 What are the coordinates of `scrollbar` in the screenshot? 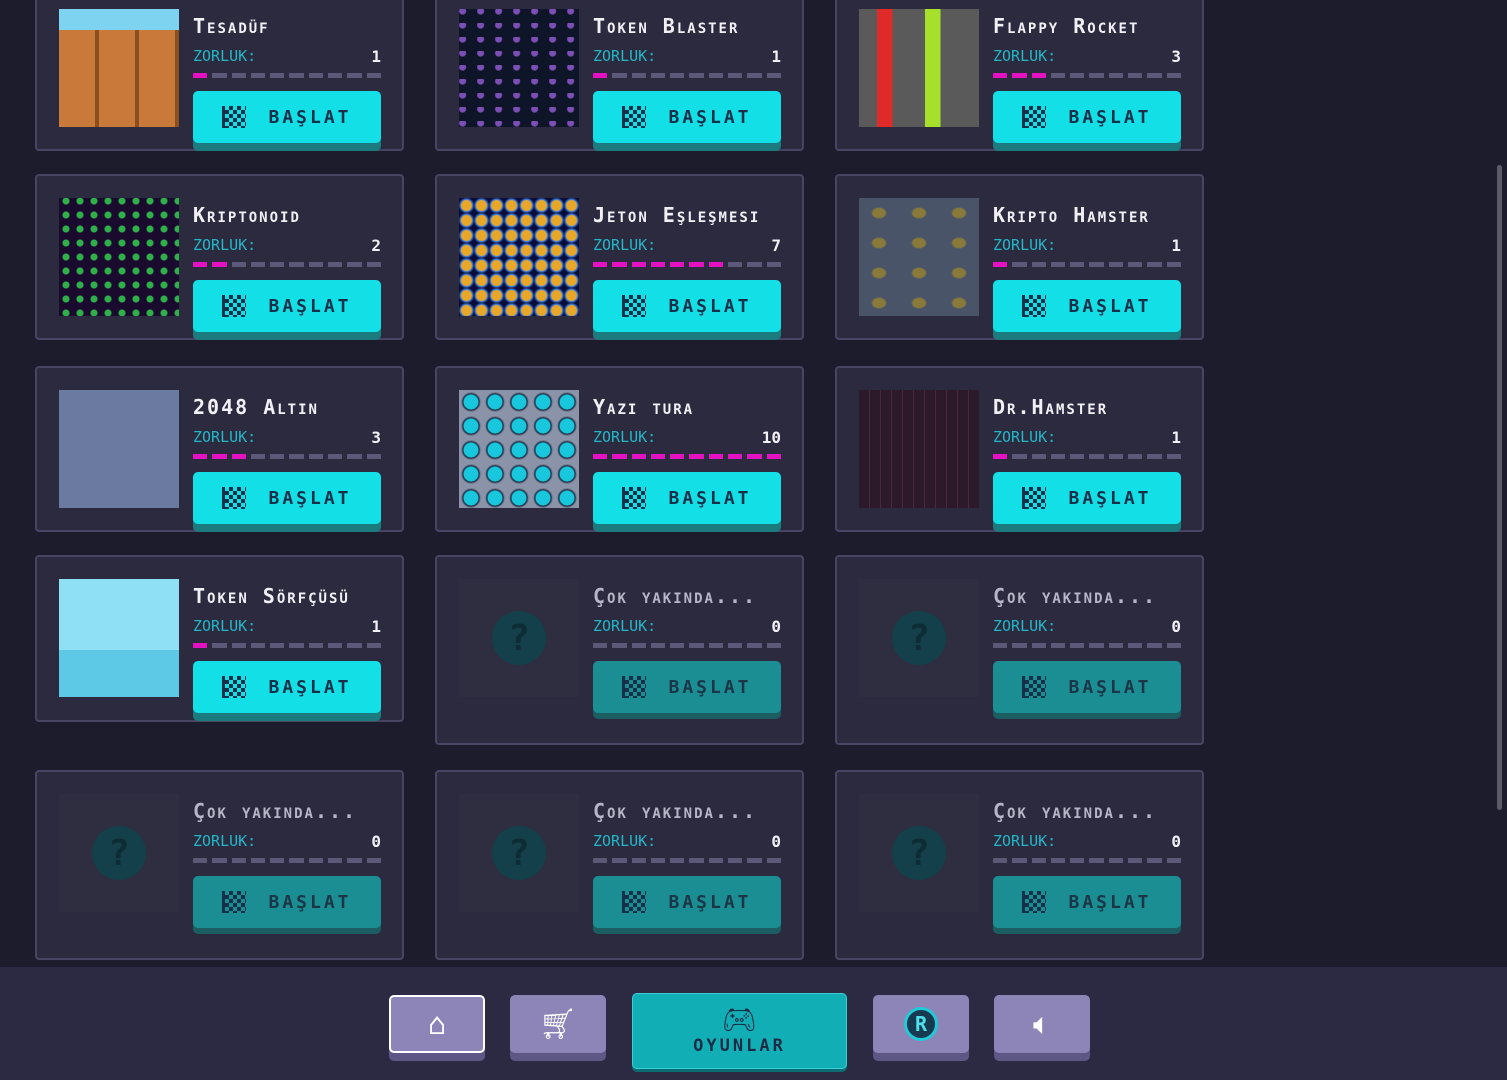 It's located at (1499, 487).